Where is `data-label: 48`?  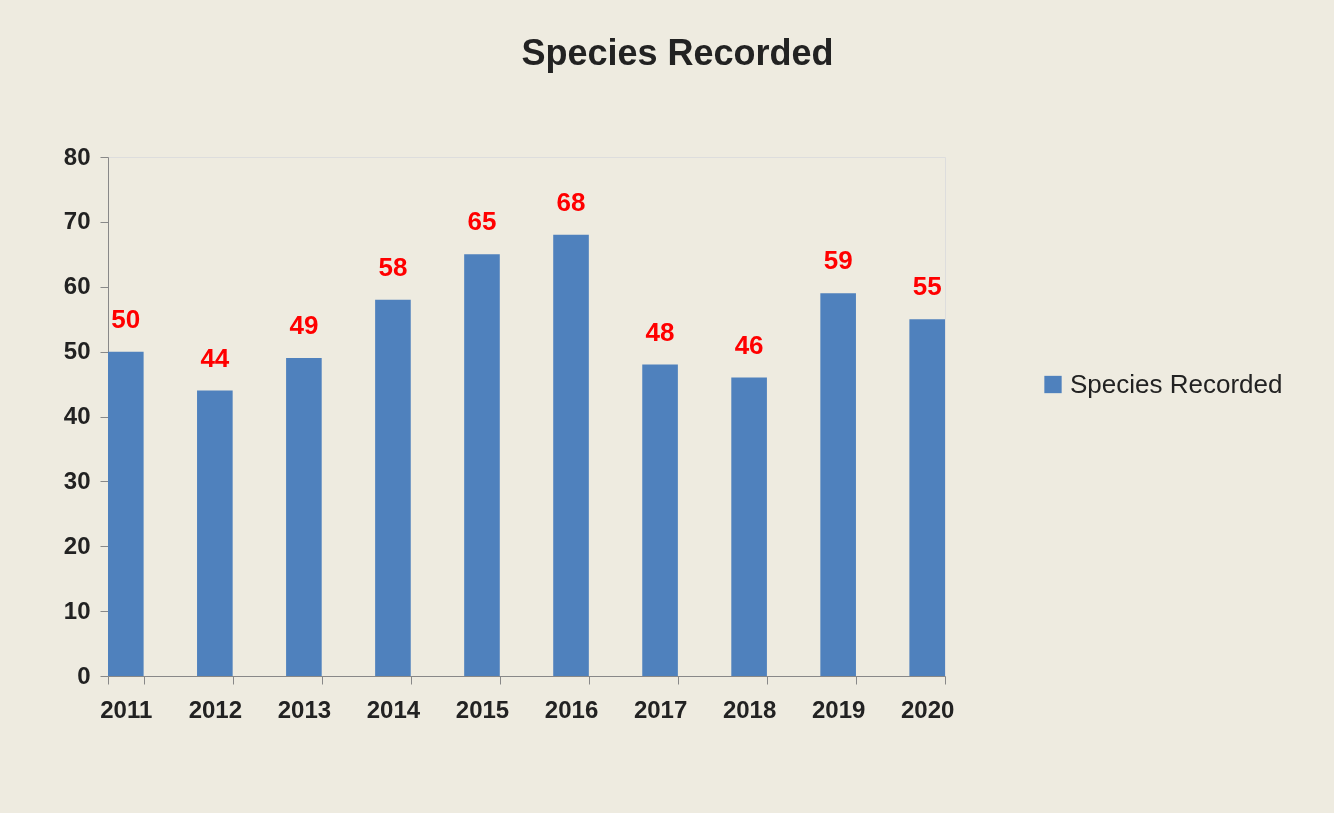
data-label: 48 is located at coordinates (660, 331).